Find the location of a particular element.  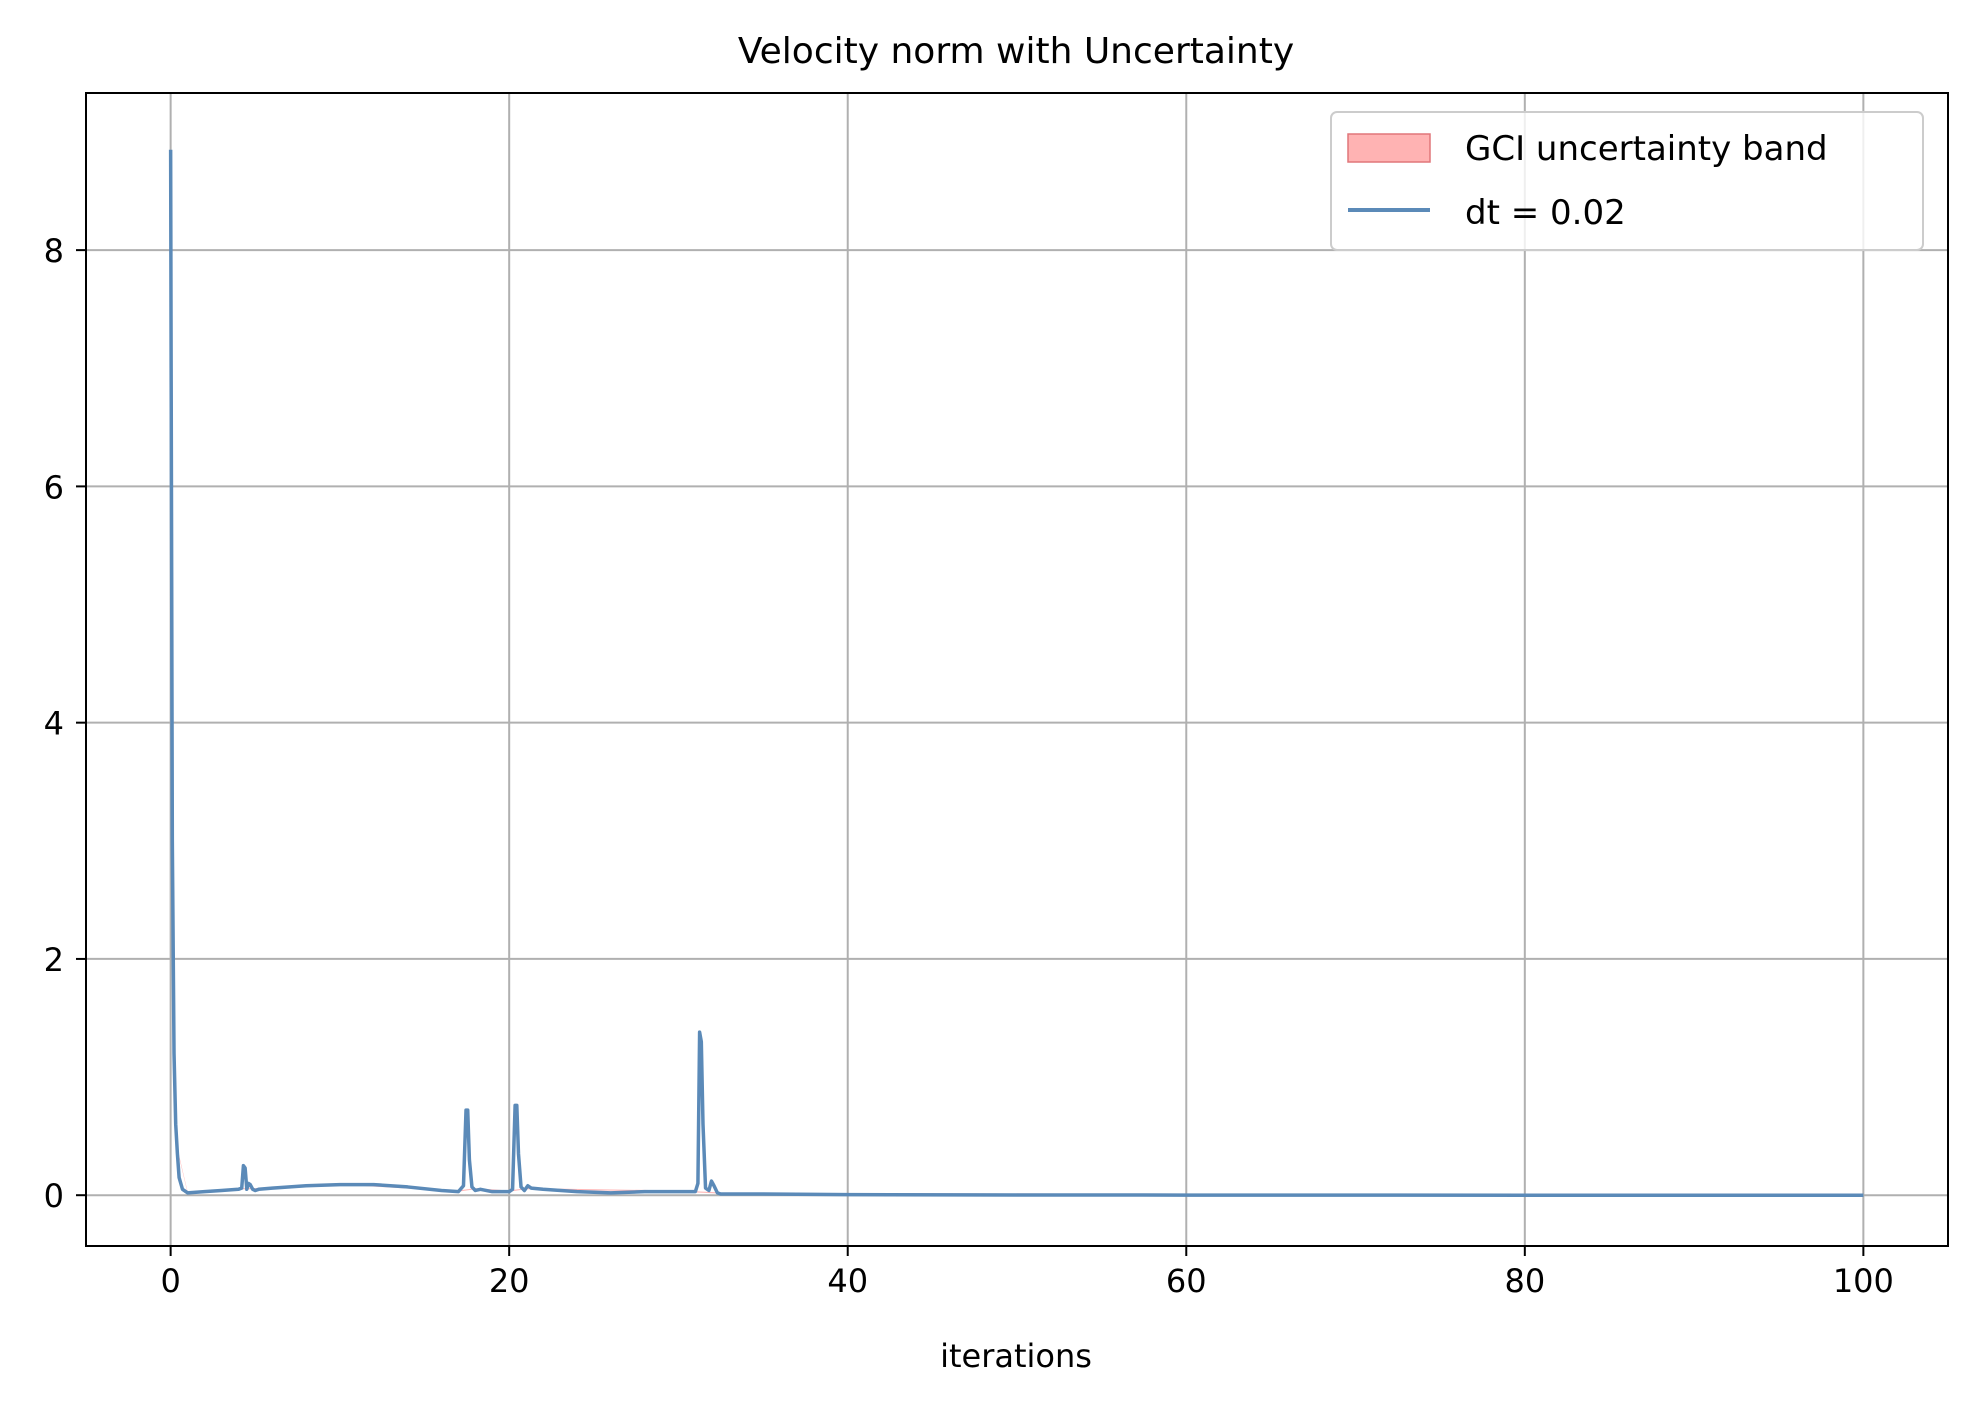

x-axis-label: iterations is located at coordinates (1016, 1356).